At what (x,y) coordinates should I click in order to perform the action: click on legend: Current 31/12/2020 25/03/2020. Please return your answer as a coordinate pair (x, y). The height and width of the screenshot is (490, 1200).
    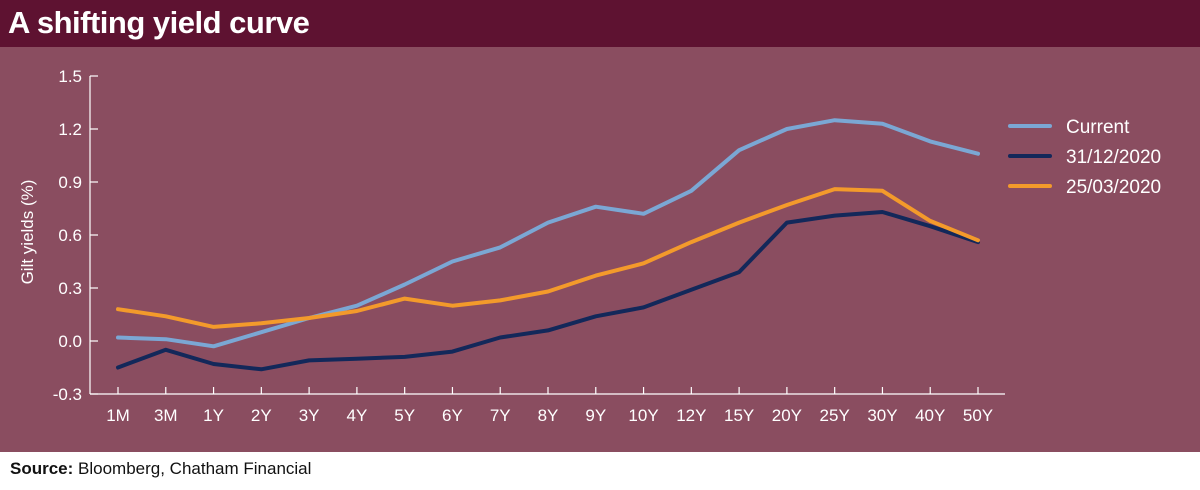
    Looking at the image, I should click on (1084, 157).